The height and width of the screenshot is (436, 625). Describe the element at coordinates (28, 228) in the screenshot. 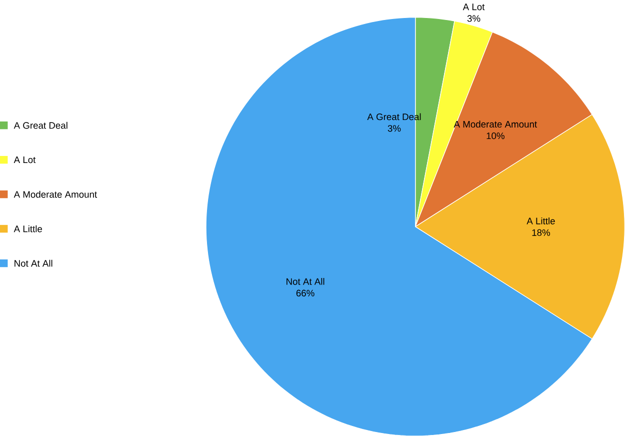

I see `legend-label: A Little` at that location.